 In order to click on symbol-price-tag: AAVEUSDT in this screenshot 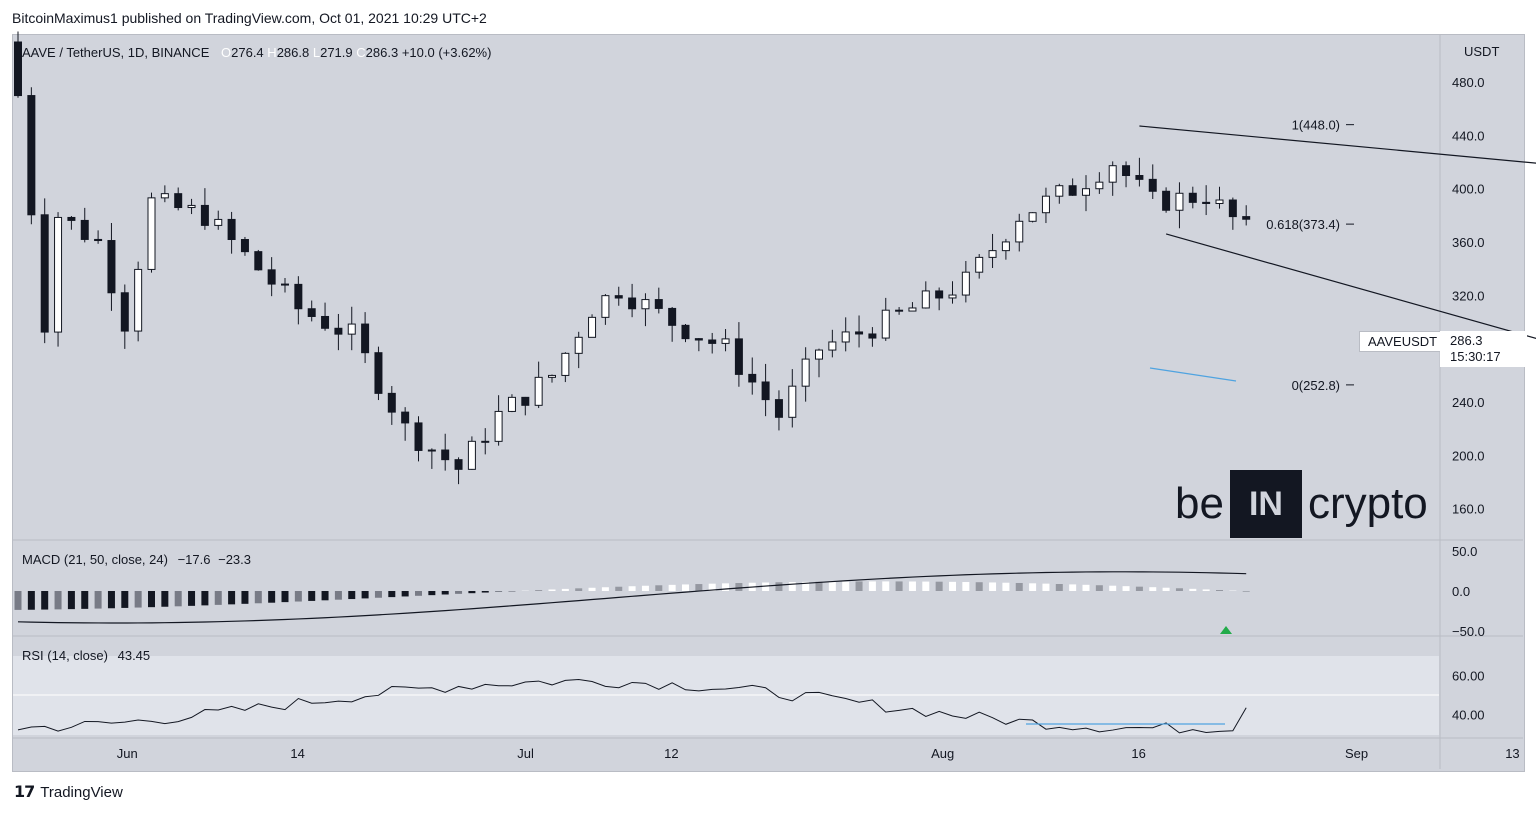, I will do `click(1403, 341)`.